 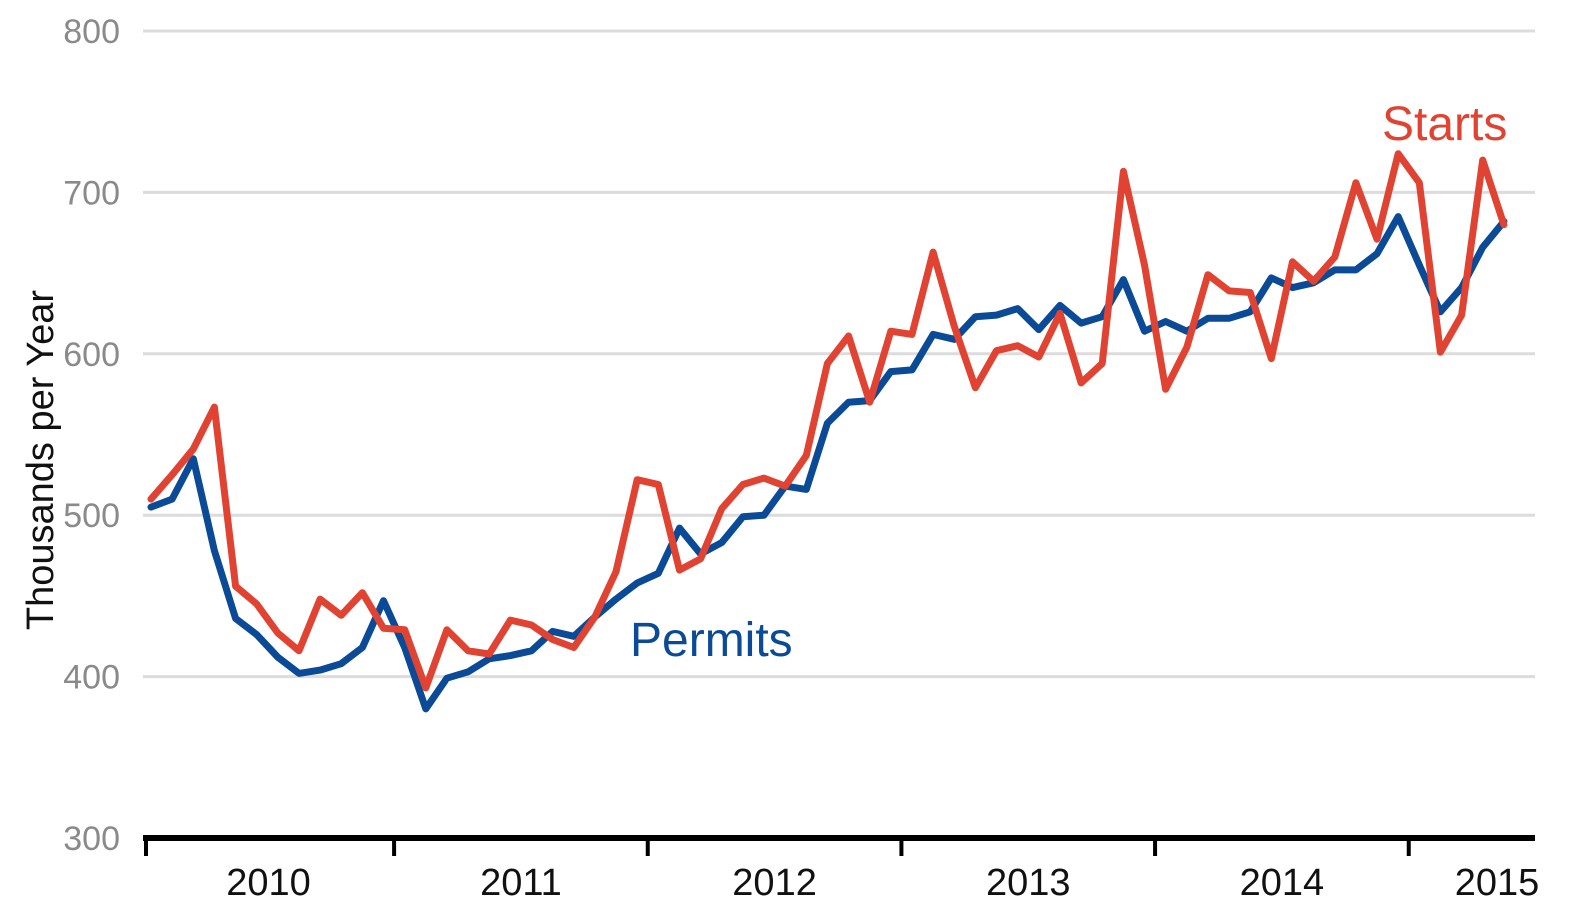 What do you see at coordinates (91, 516) in the screenshot?
I see `y-tick-label-500: 500` at bounding box center [91, 516].